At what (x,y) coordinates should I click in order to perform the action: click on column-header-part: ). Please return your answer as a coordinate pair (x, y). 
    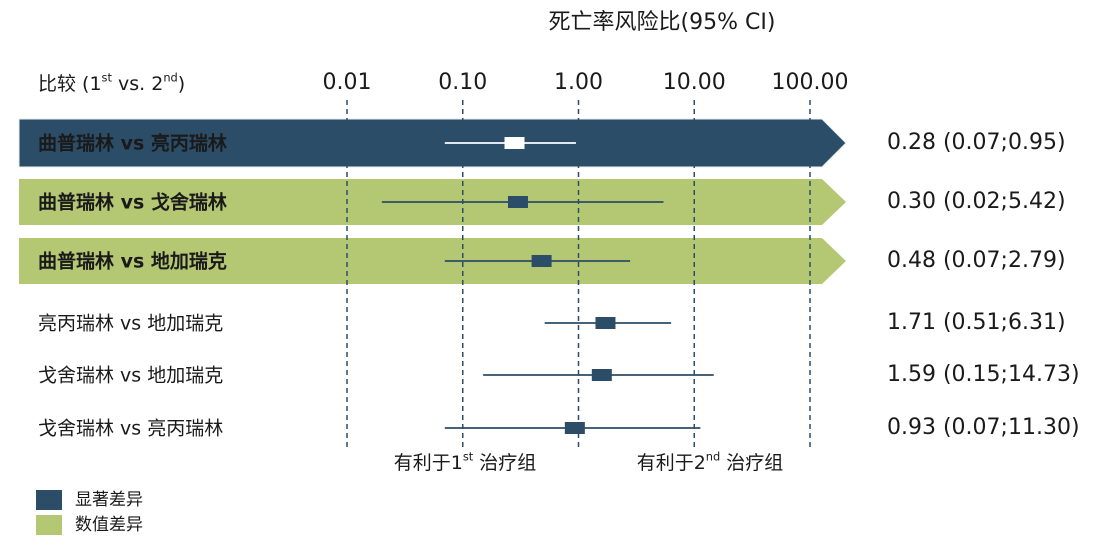
    Looking at the image, I should click on (181, 84).